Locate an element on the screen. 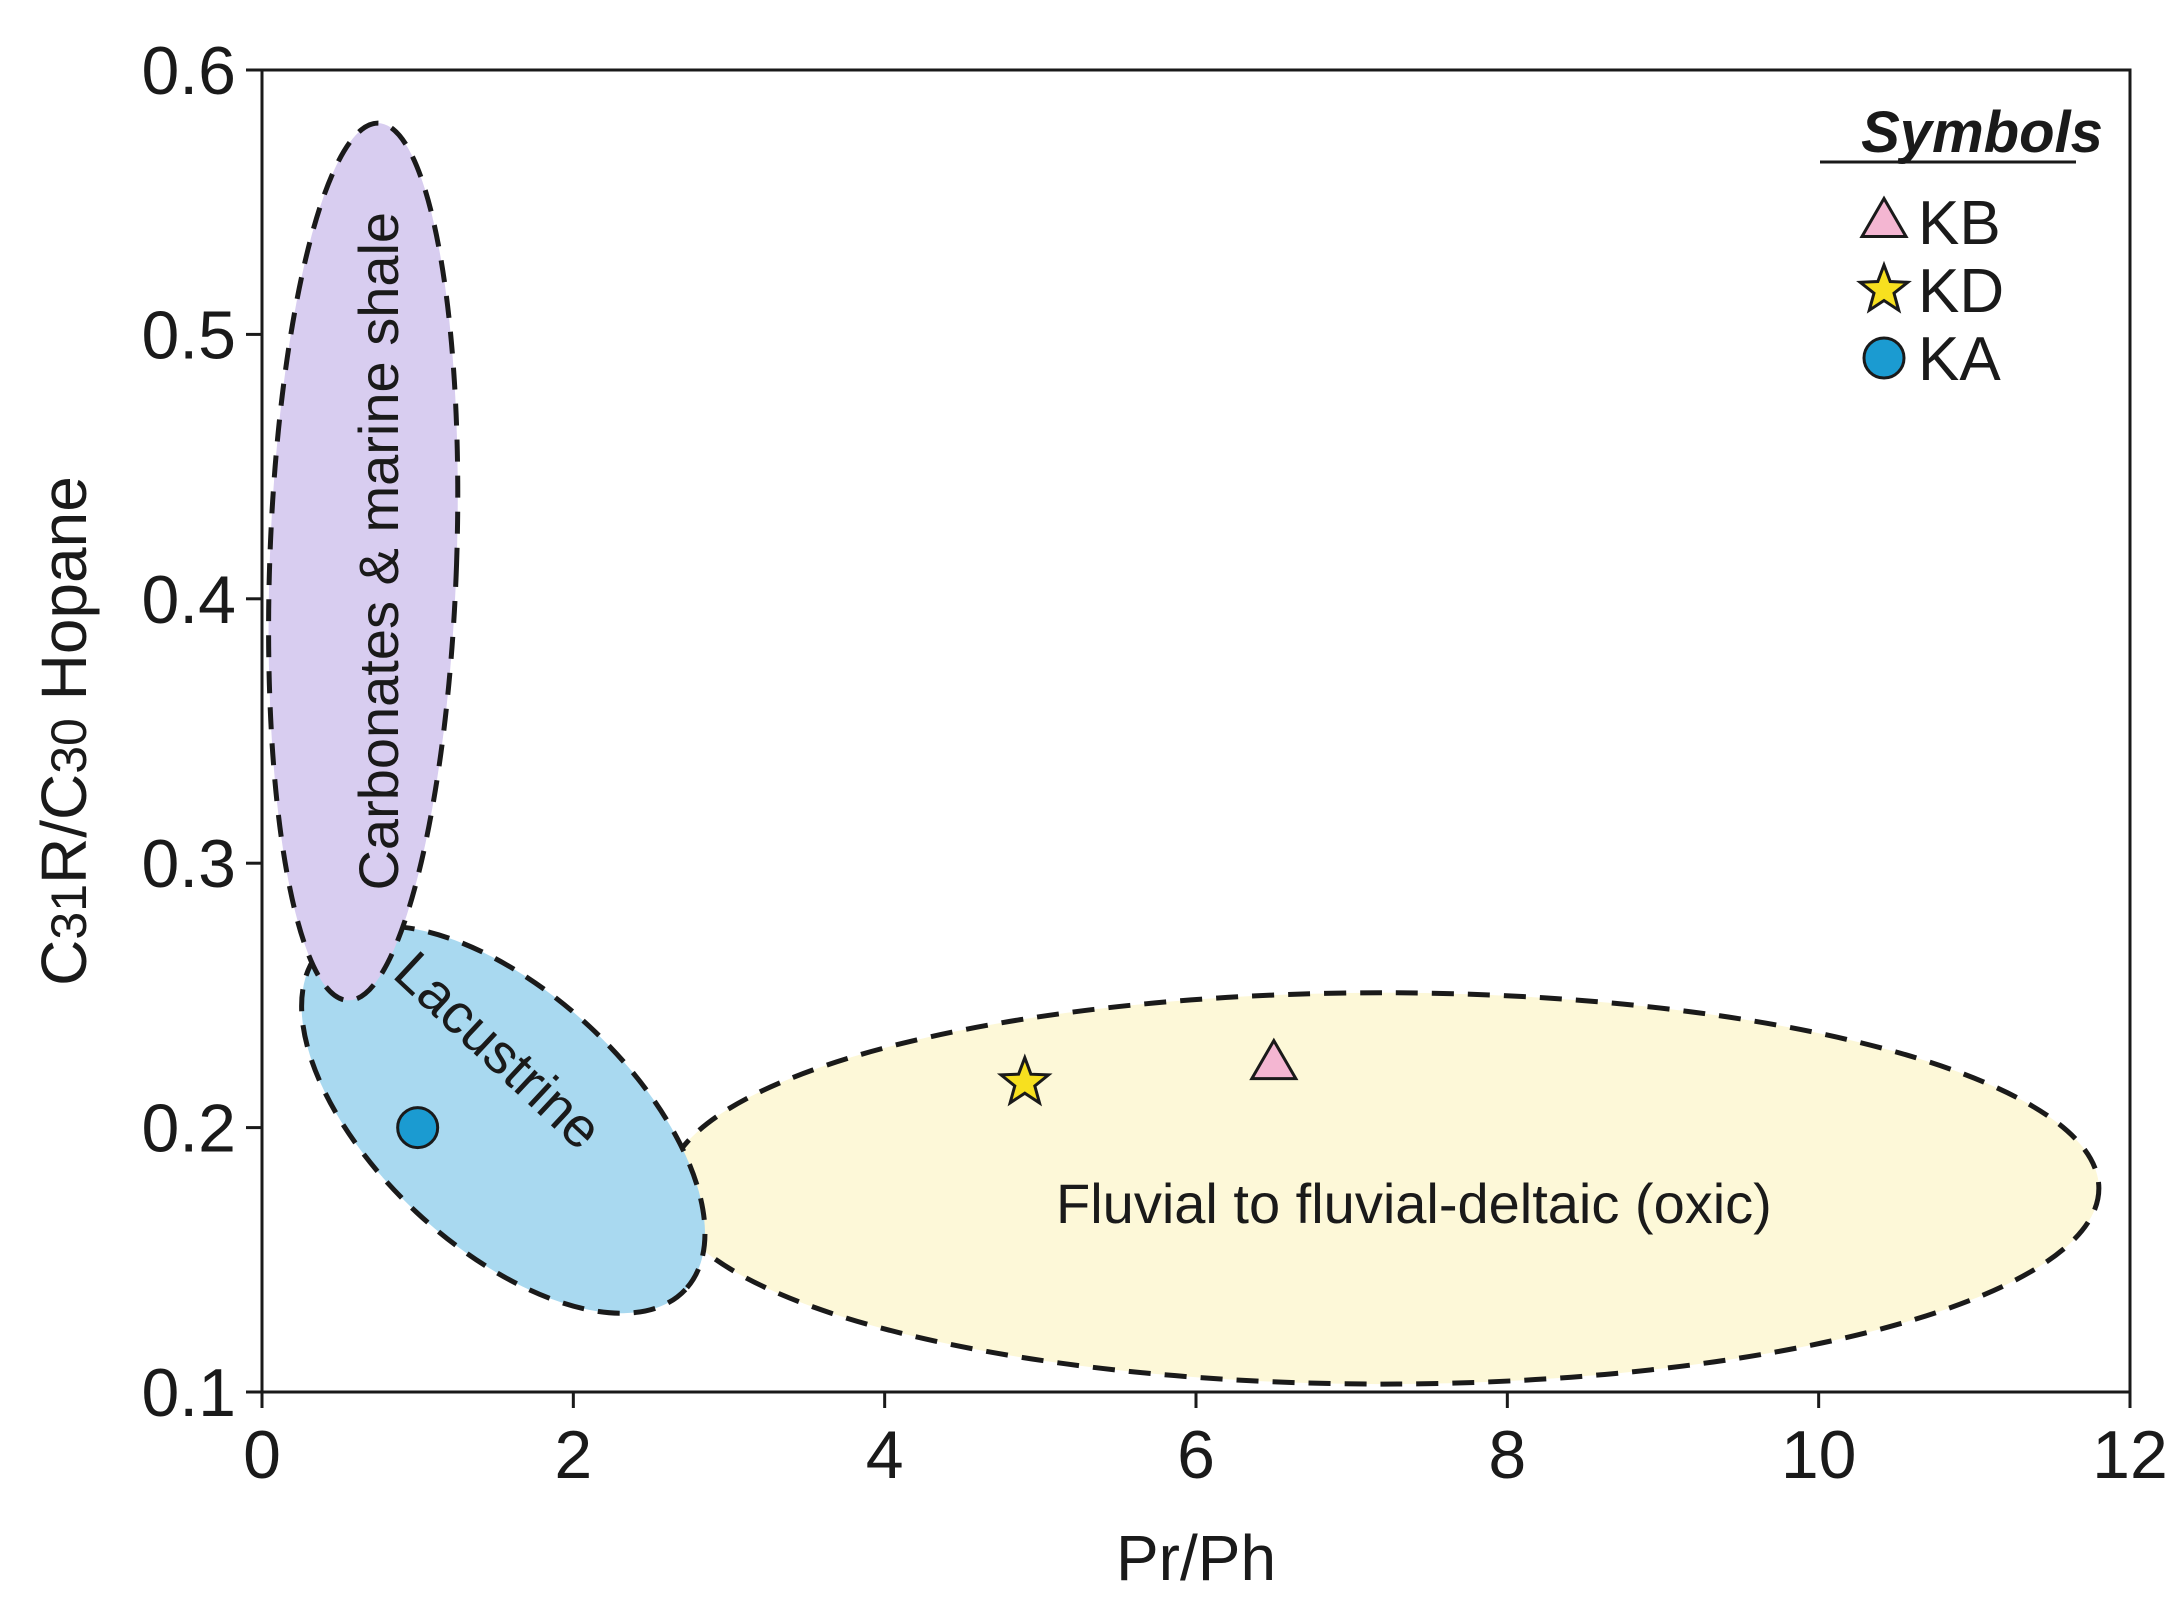 Image resolution: width=2166 pixels, height=1610 pixels. legend-label: KA is located at coordinates (1959, 359).